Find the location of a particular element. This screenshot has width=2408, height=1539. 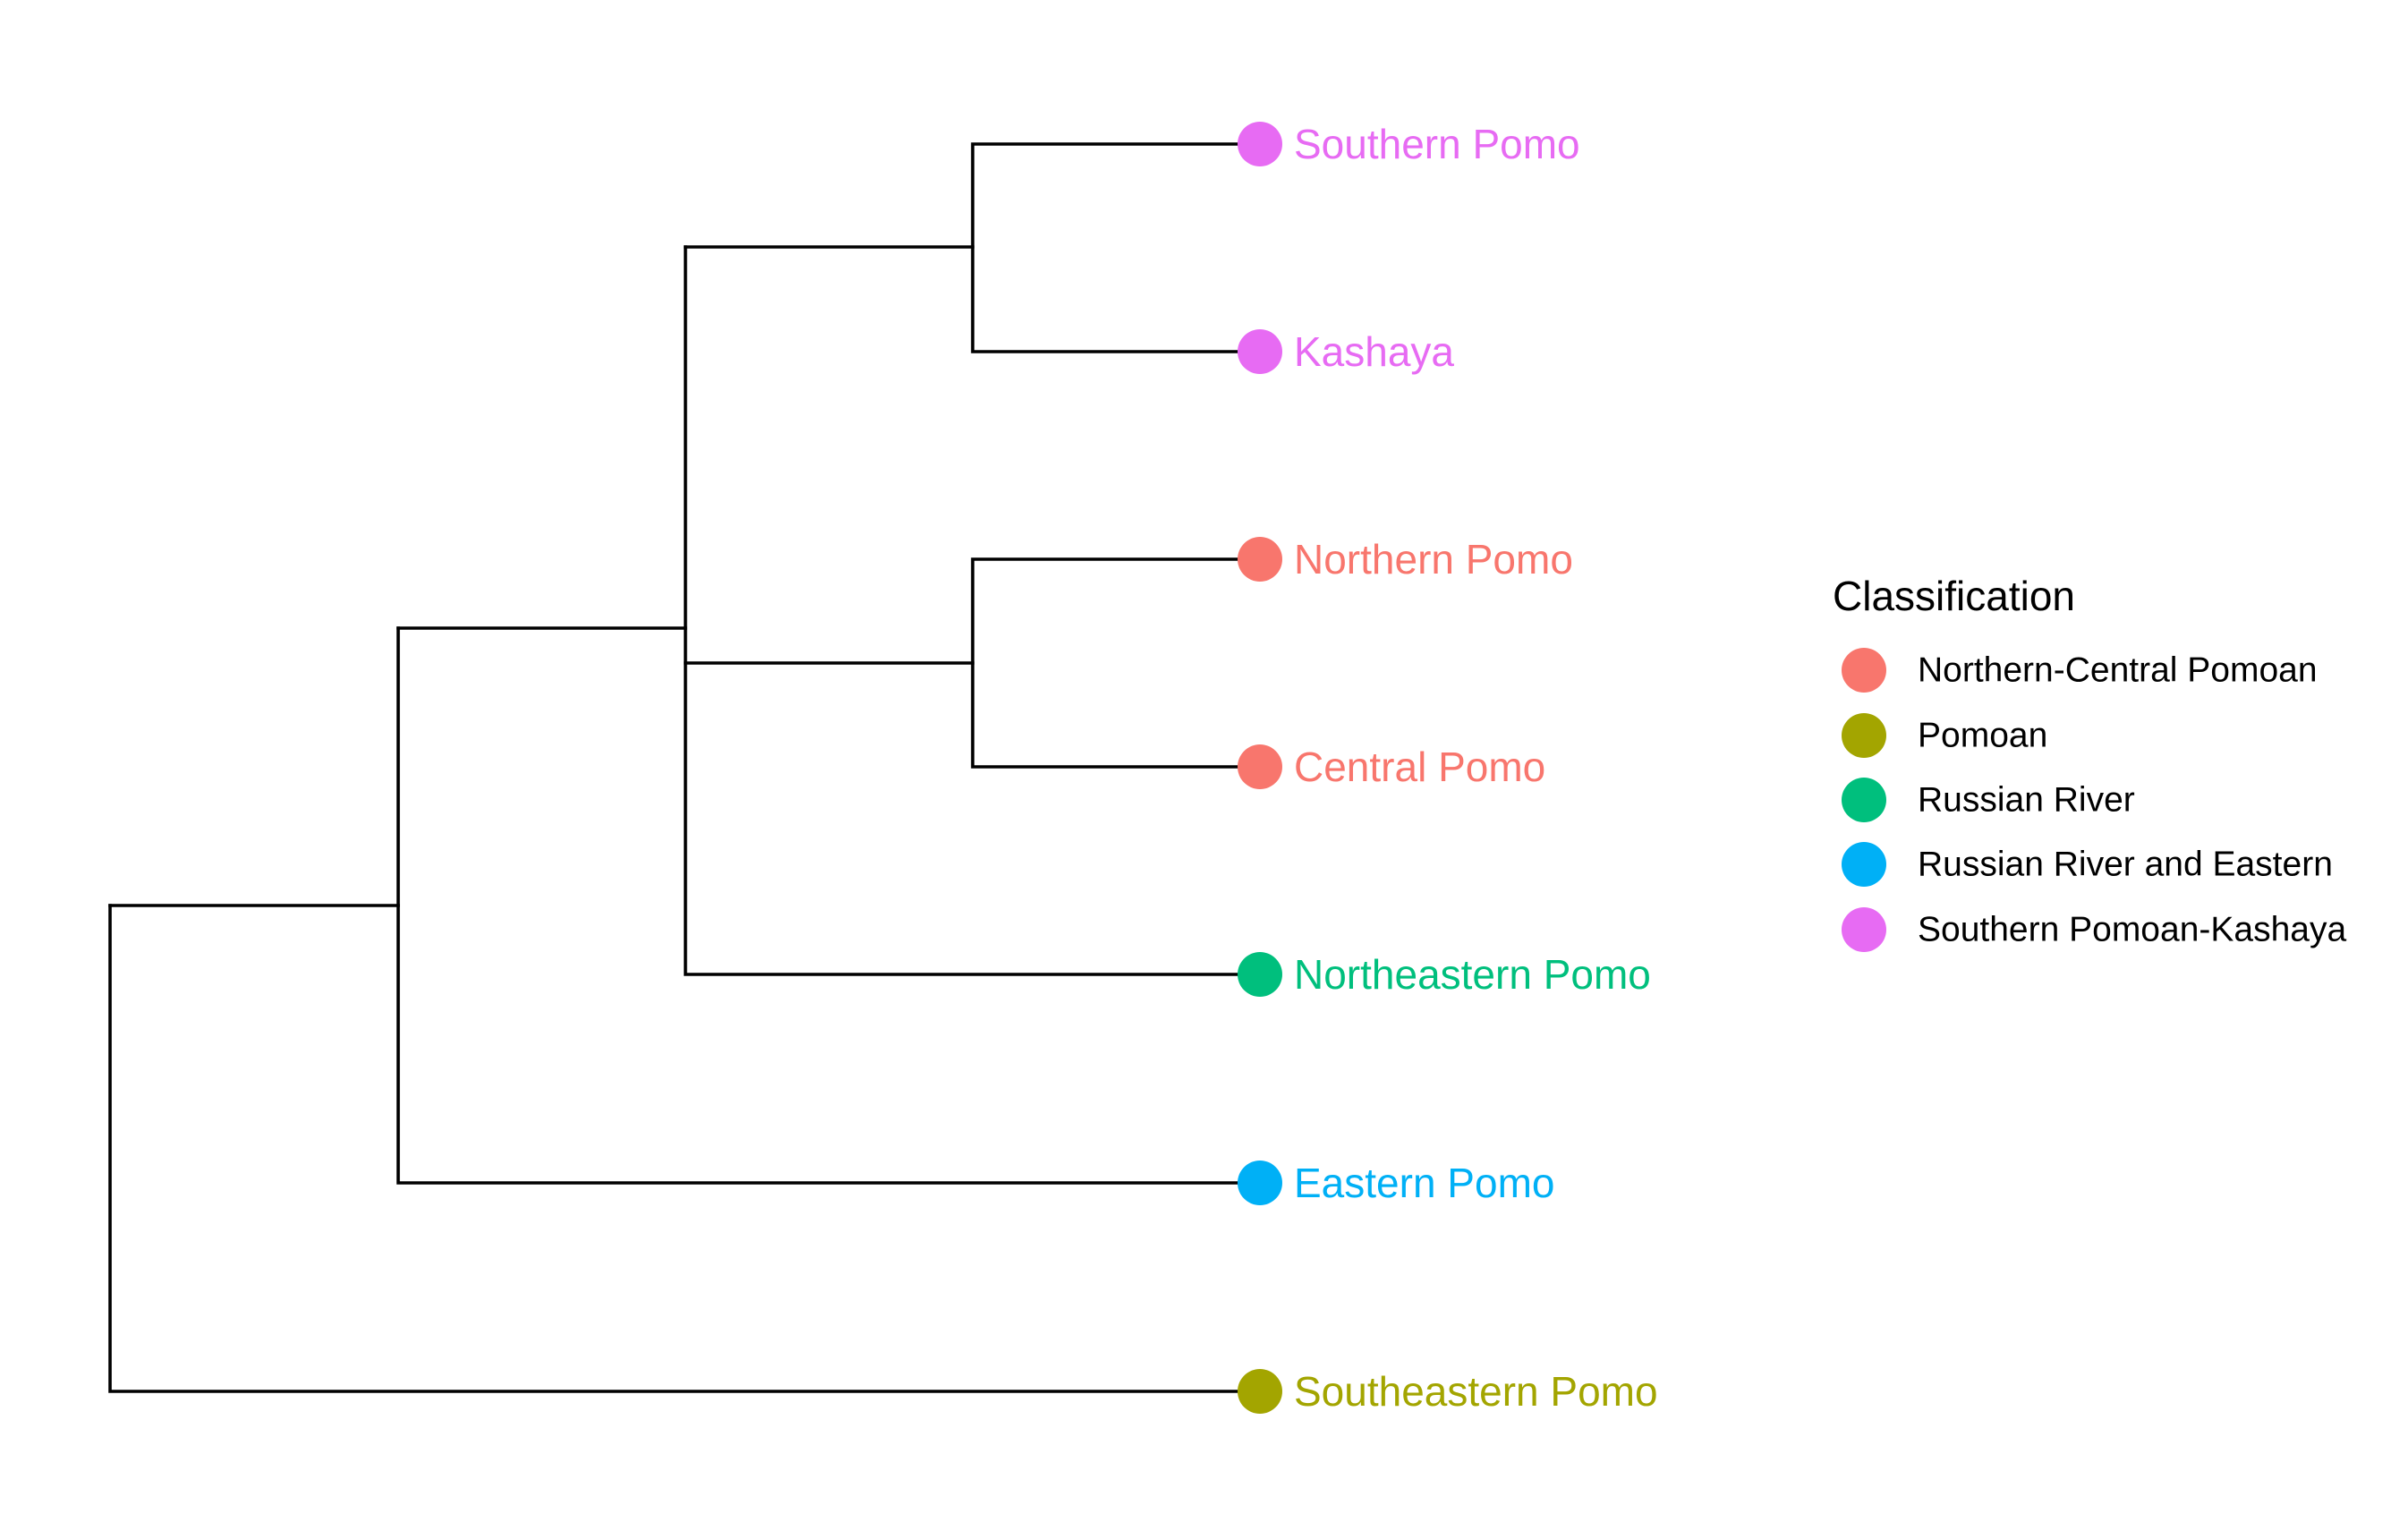

tip-label: Northeastern Pomo is located at coordinates (1472, 974).